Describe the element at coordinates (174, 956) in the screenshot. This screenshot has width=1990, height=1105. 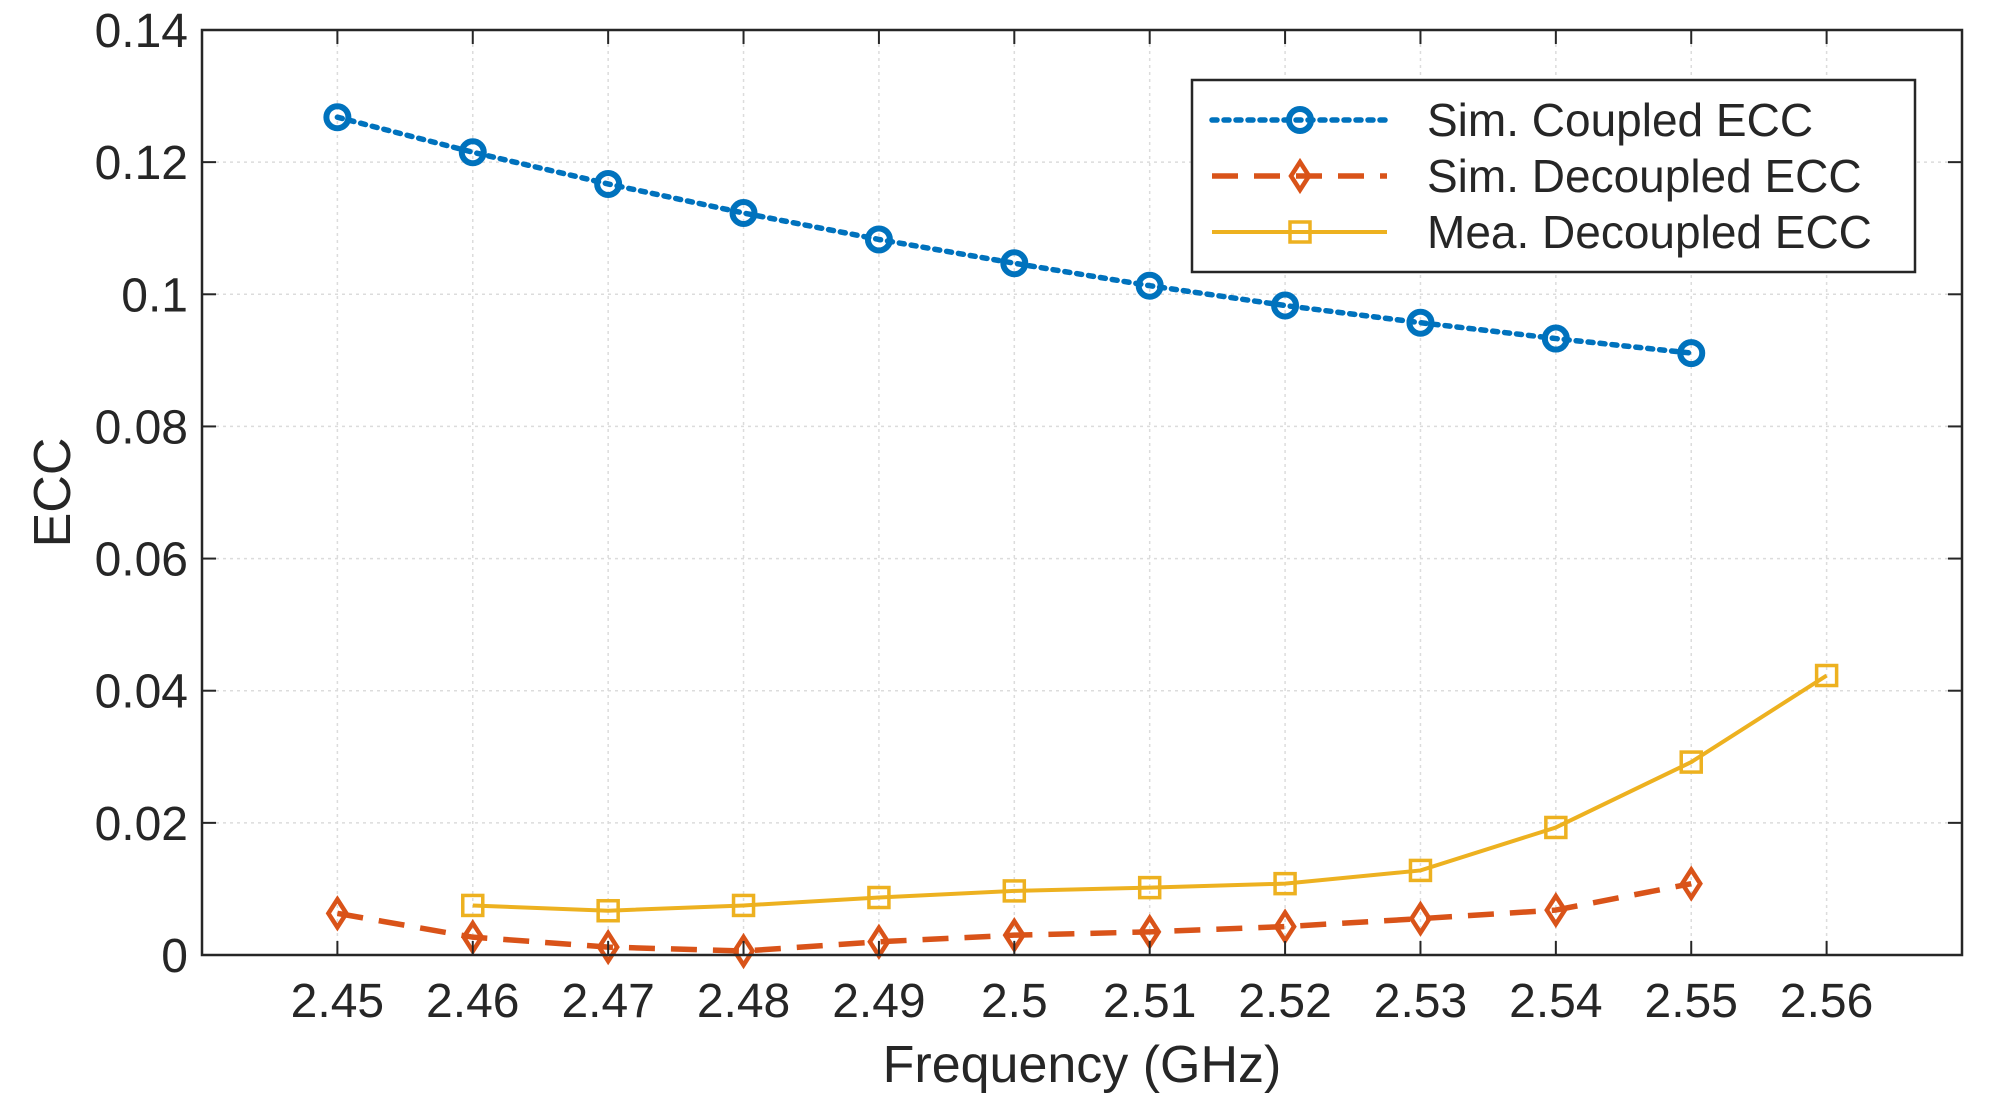
I see `y-tick-label: 0` at that location.